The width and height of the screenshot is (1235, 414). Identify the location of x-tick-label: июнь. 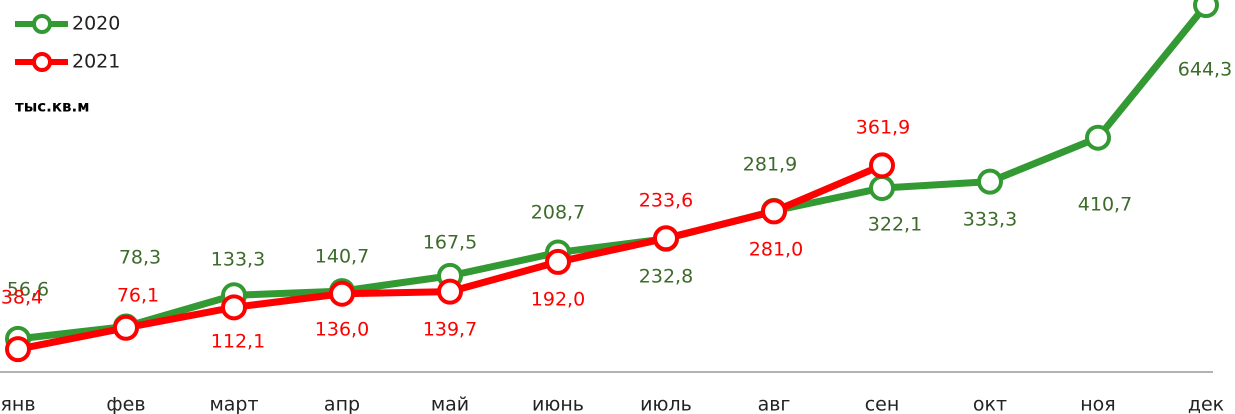
(558, 404).